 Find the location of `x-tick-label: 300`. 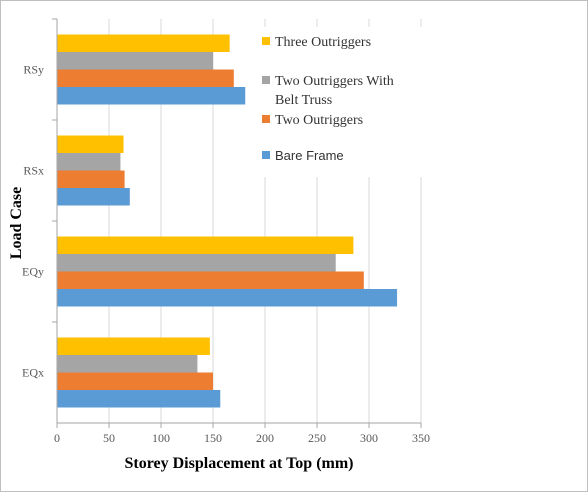

x-tick-label: 300 is located at coordinates (369, 438).